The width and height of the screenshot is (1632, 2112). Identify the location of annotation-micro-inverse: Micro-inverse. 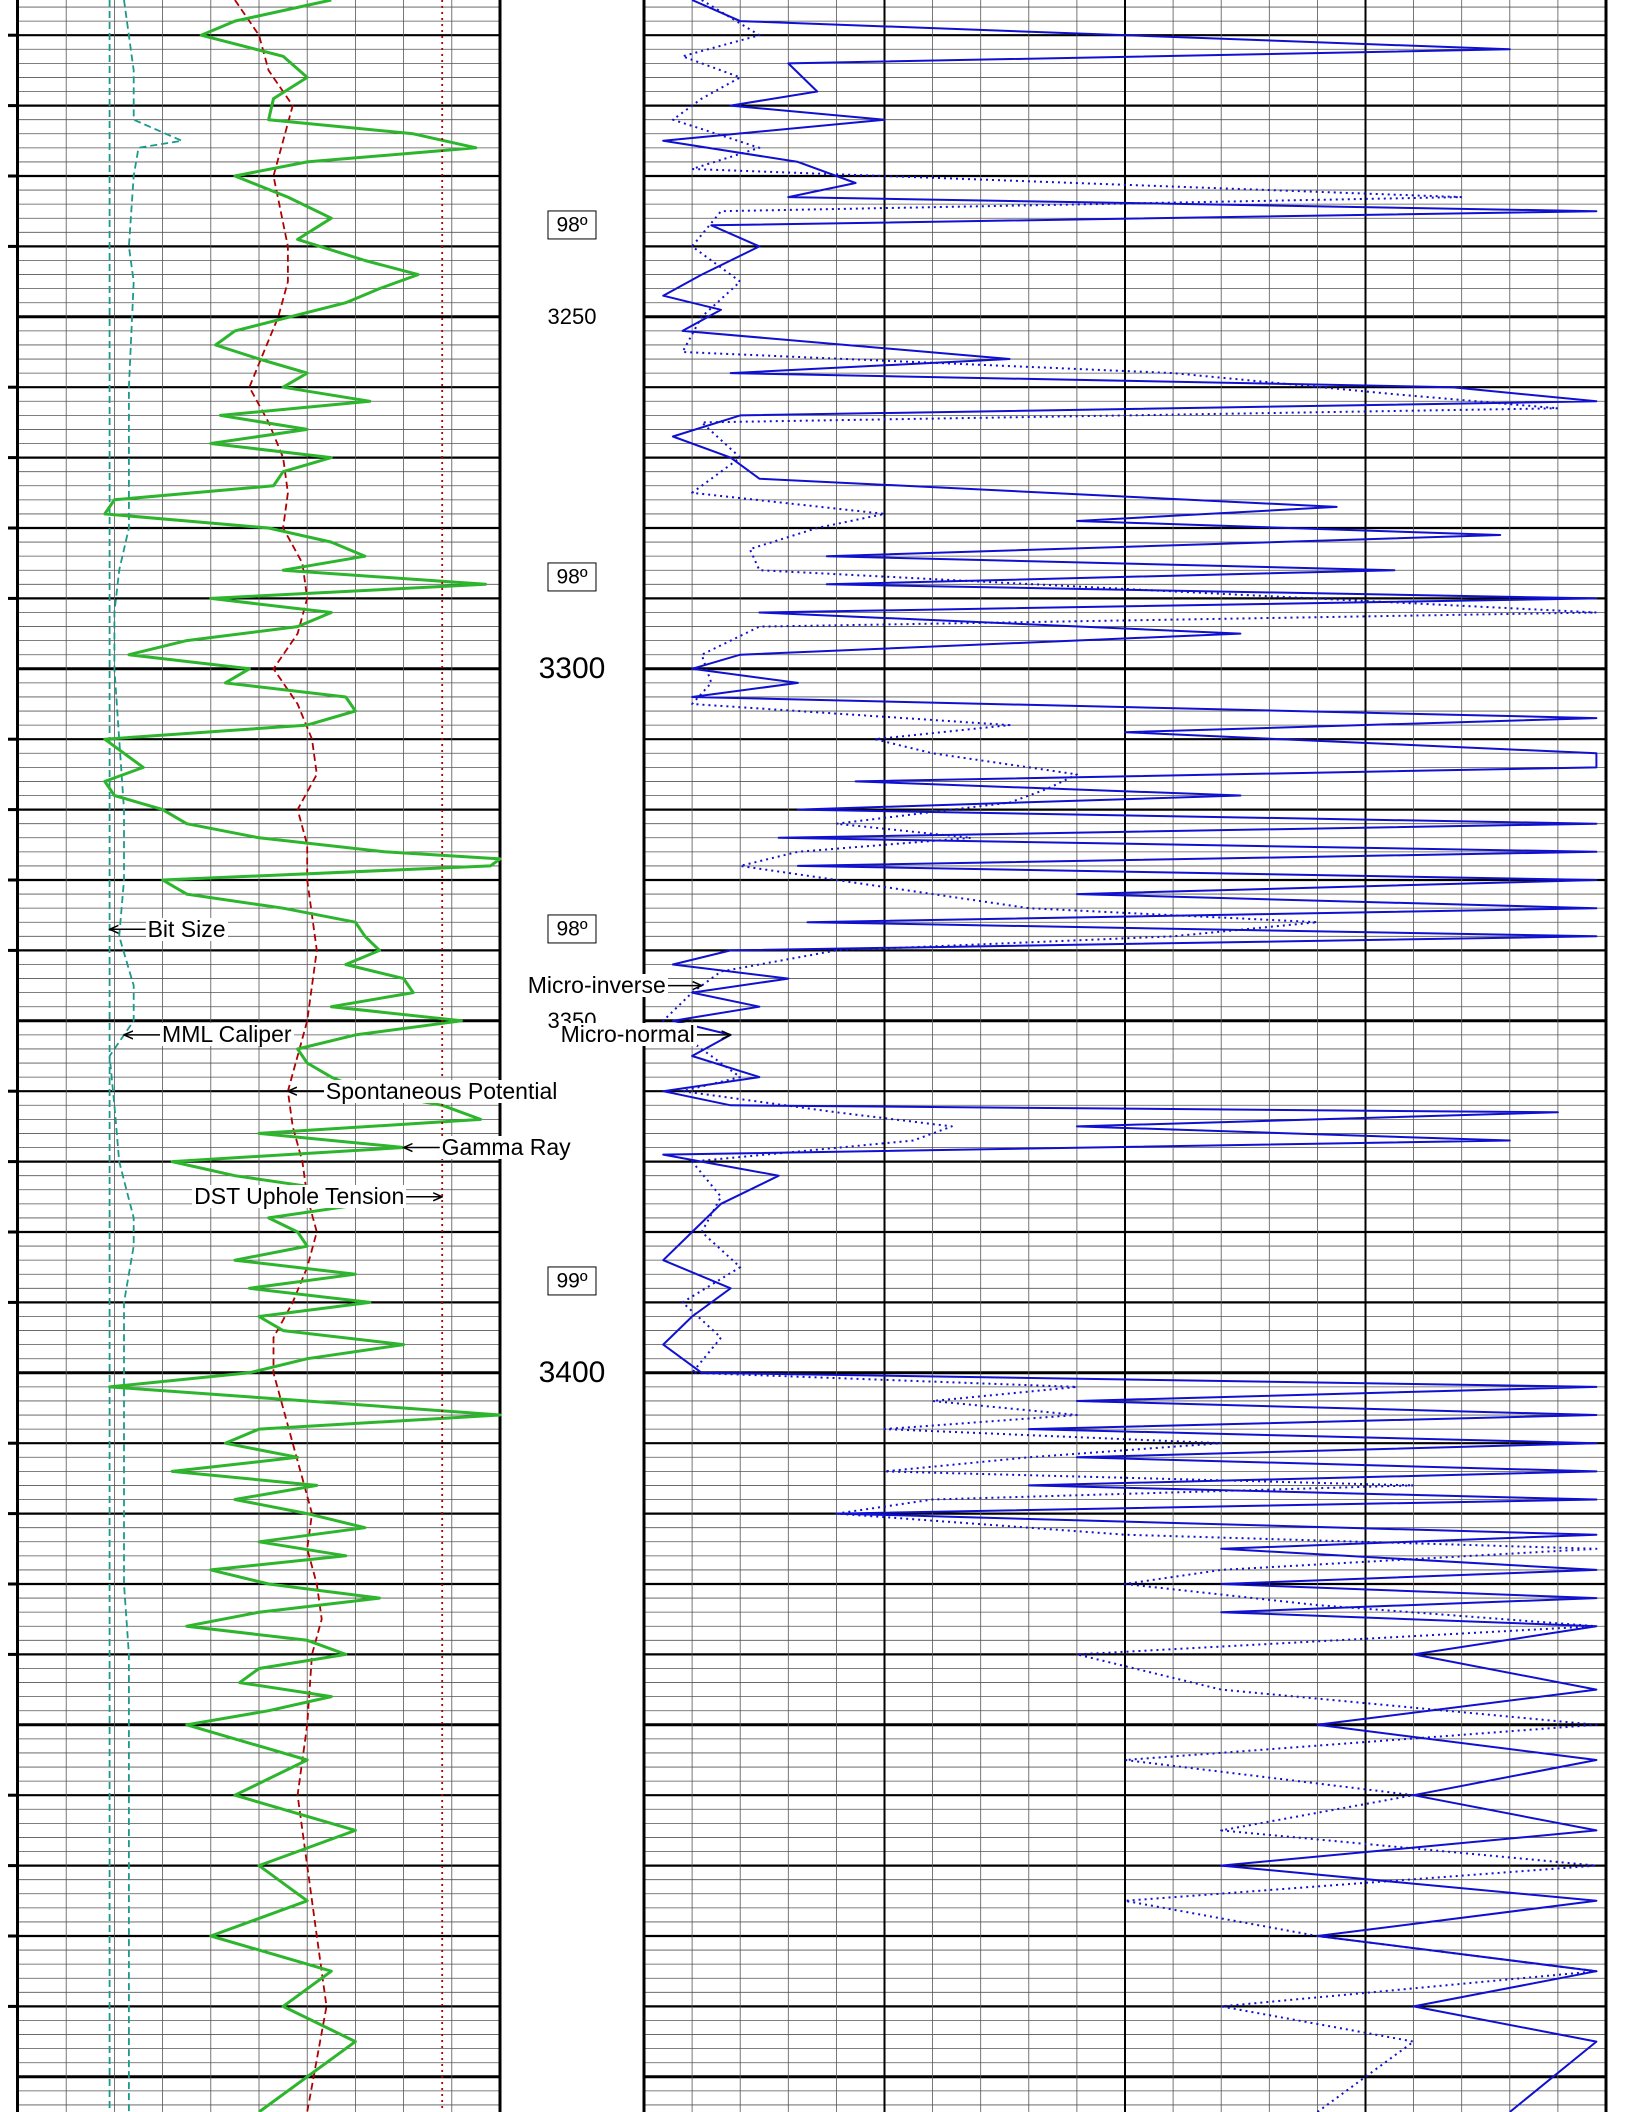
(596, 985).